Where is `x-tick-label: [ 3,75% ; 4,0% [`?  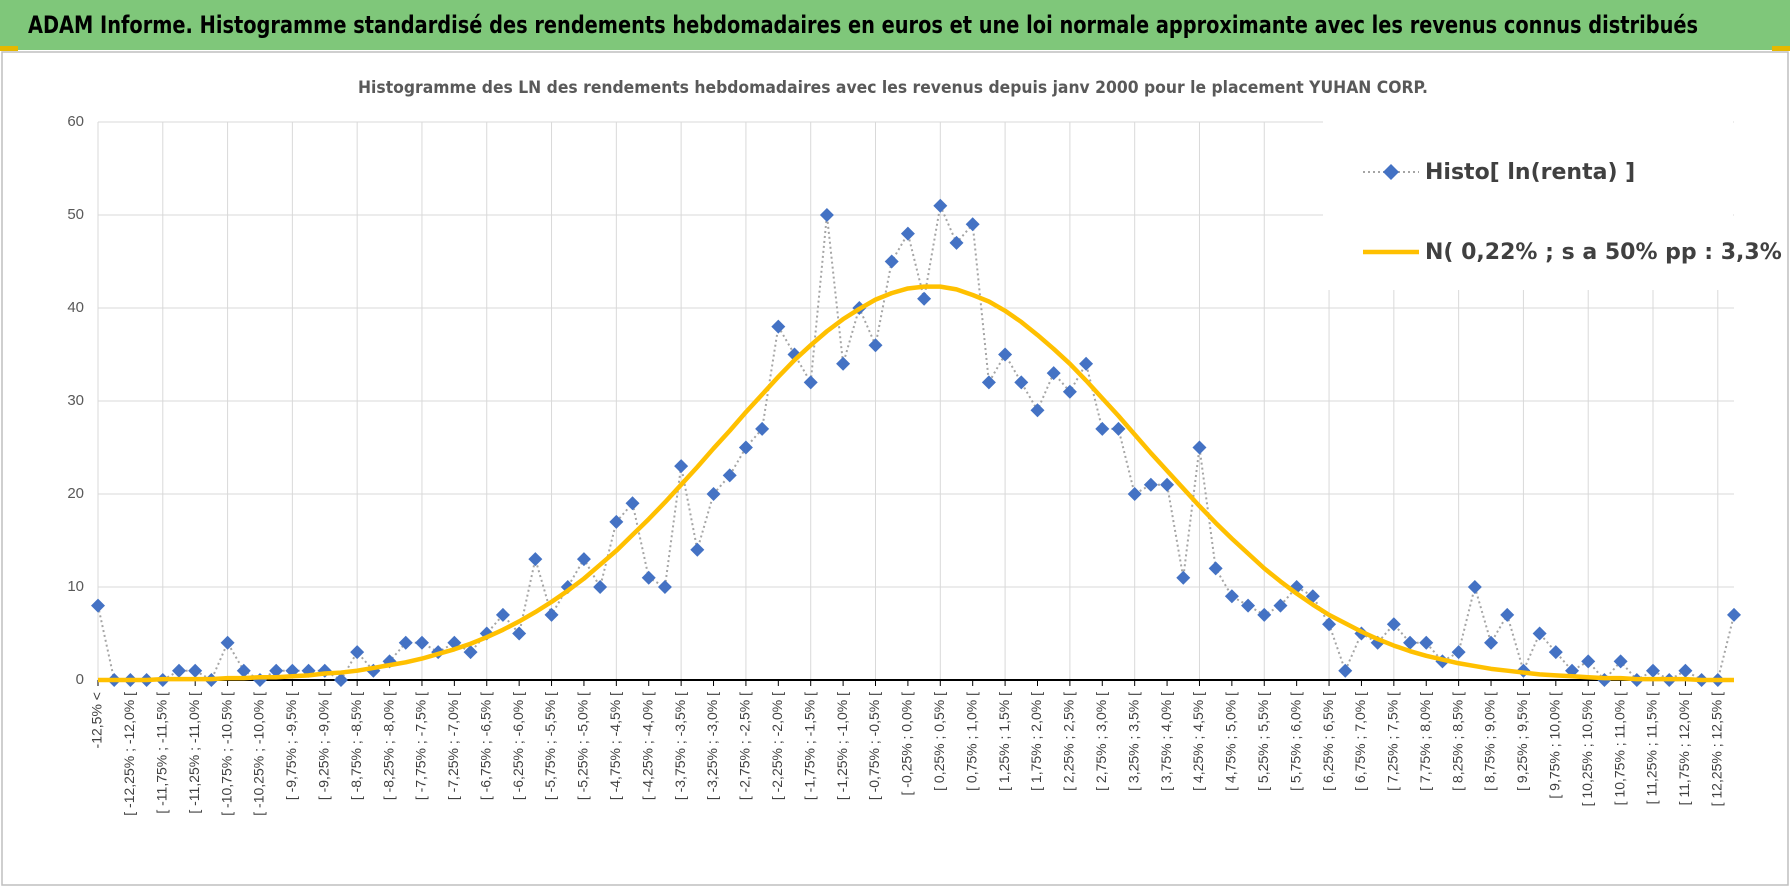
x-tick-label: [ 3,75% ; 4,0% [ is located at coordinates (1166, 741).